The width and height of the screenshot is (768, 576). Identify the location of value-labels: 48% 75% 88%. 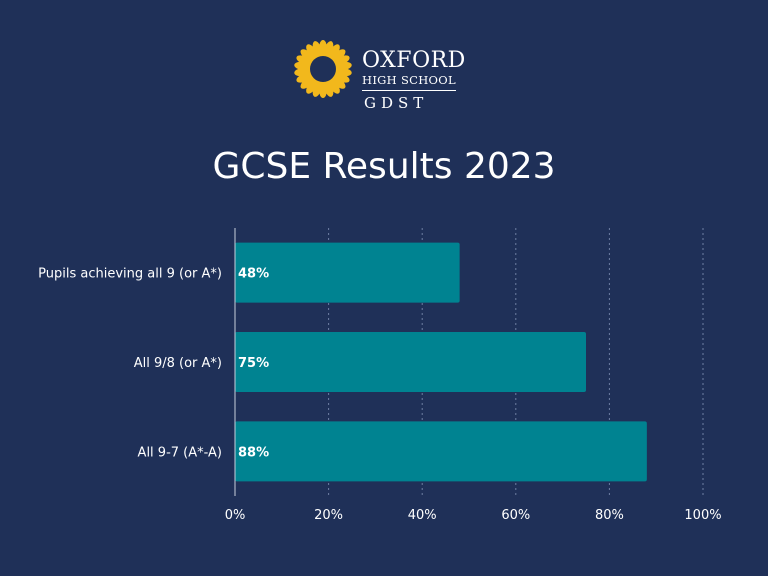
(253, 364).